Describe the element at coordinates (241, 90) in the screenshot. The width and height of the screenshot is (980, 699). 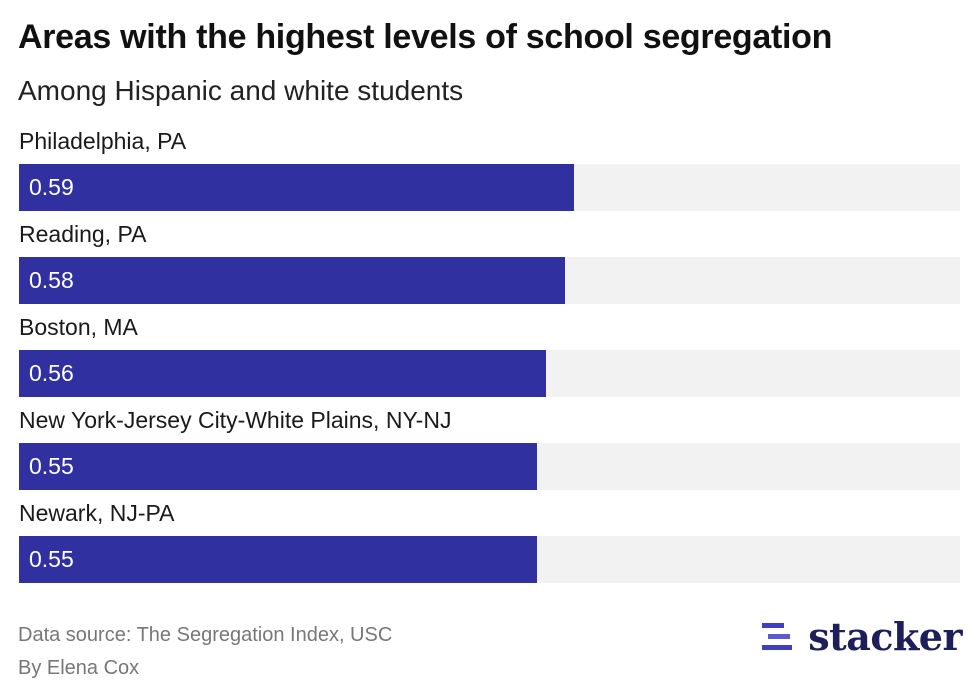
I see `chart-subtitle: Among Hispanic and white students` at that location.